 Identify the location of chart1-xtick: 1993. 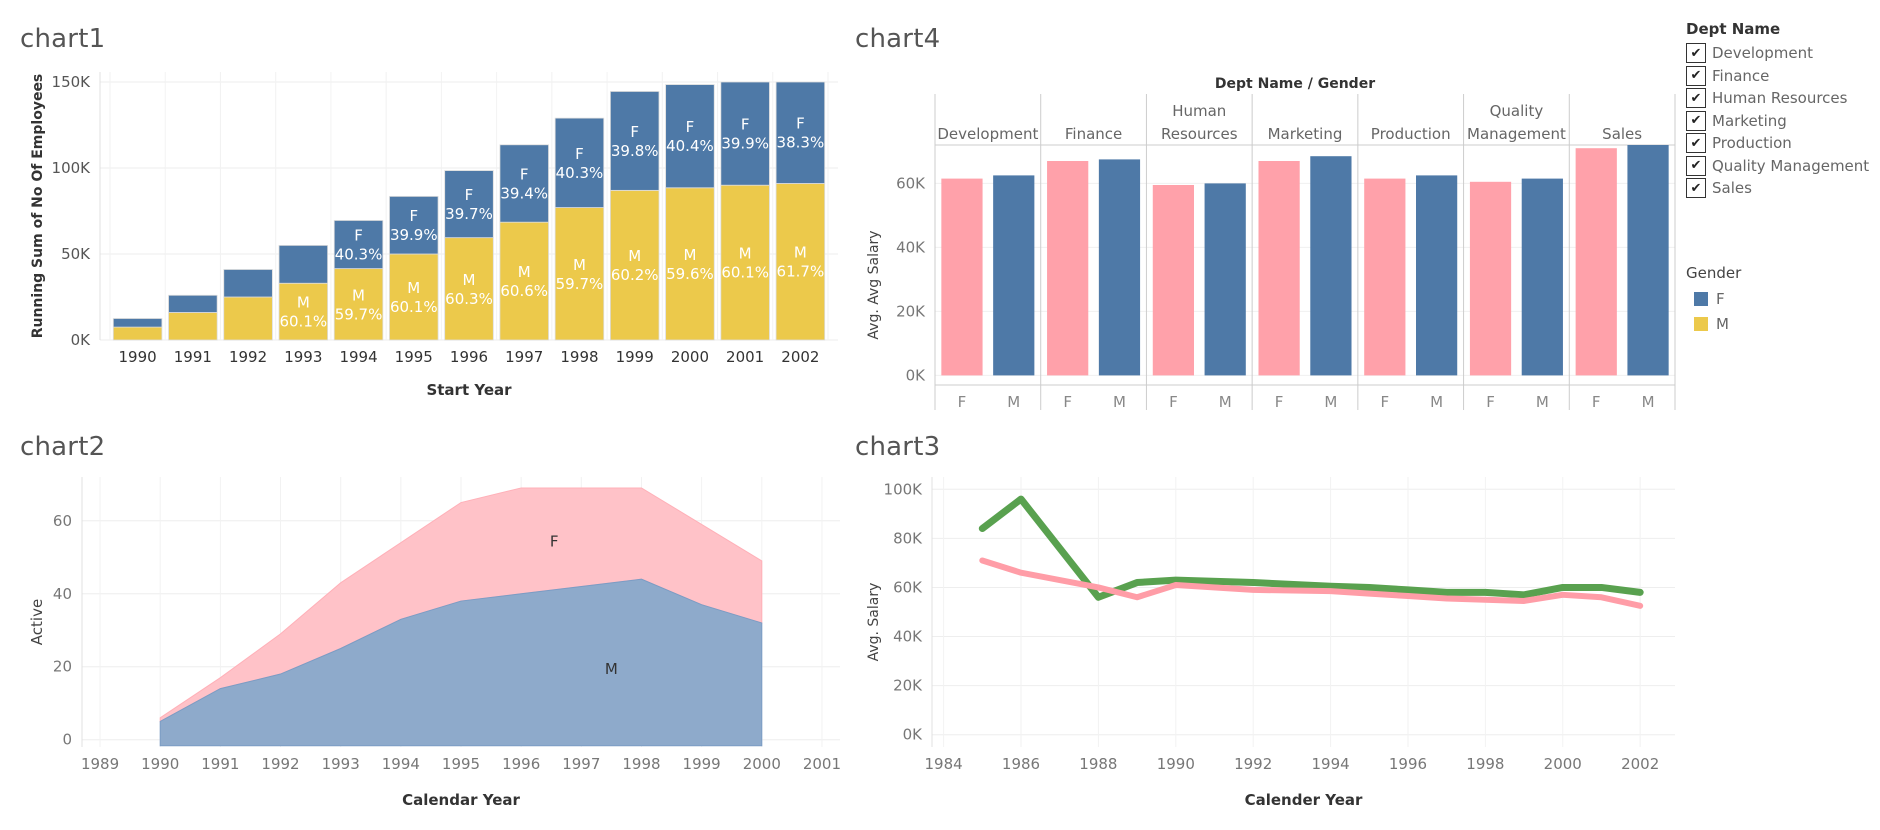
(303, 357).